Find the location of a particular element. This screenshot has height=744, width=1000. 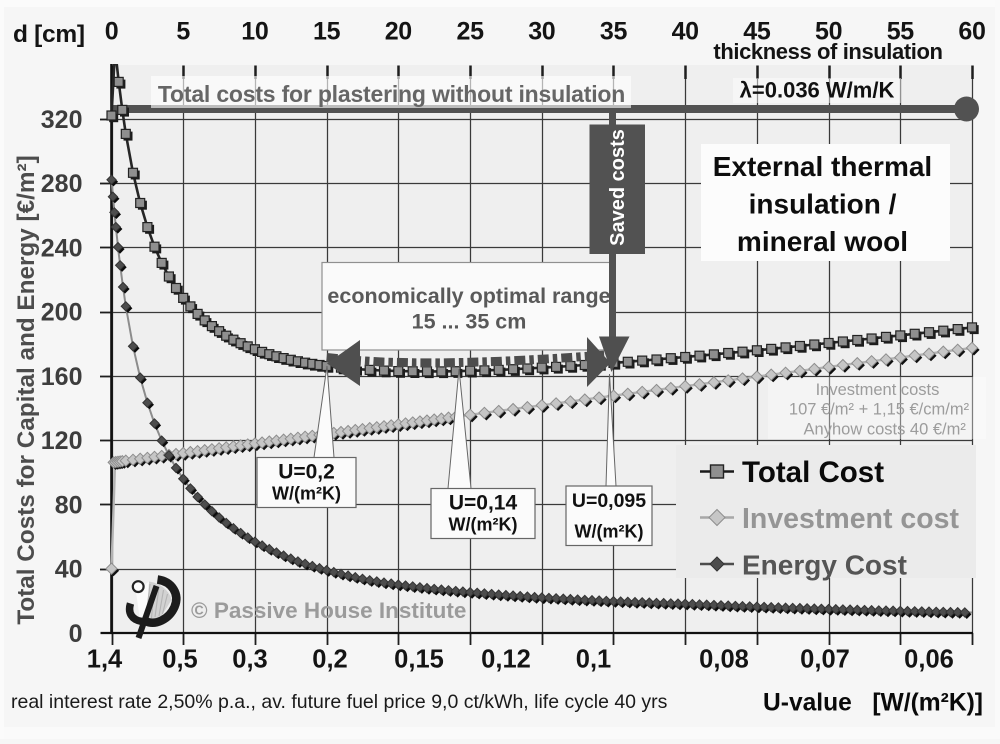

svg-text: 25 is located at coordinates (470, 32).